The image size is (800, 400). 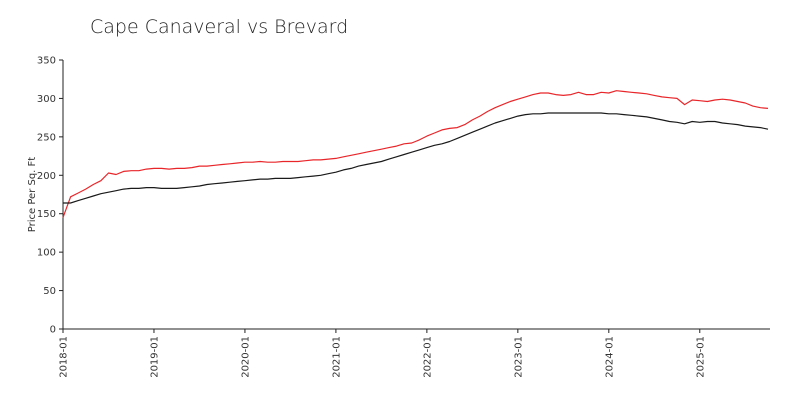 I want to click on x-tick-label: 2020-01, so click(x=245, y=357).